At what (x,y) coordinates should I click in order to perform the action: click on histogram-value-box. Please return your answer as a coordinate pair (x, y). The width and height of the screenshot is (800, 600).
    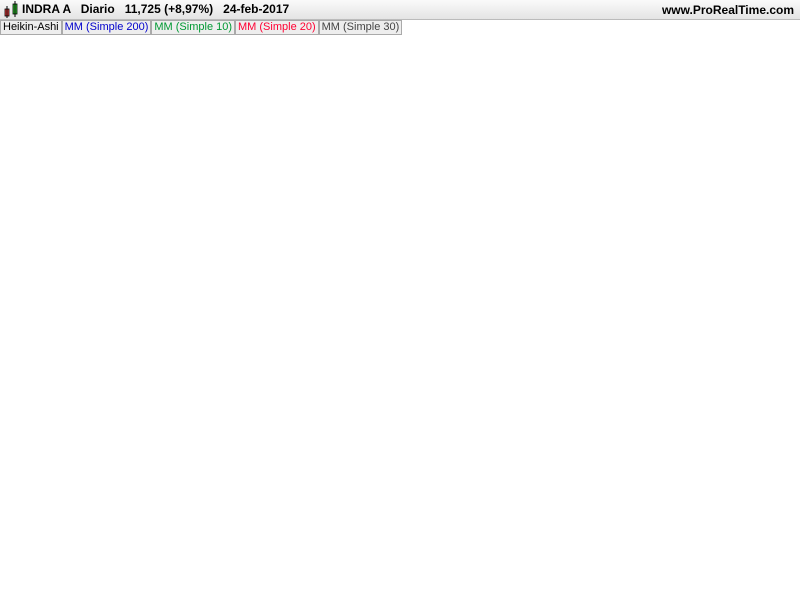
    Looking at the image, I should click on (779, 559).